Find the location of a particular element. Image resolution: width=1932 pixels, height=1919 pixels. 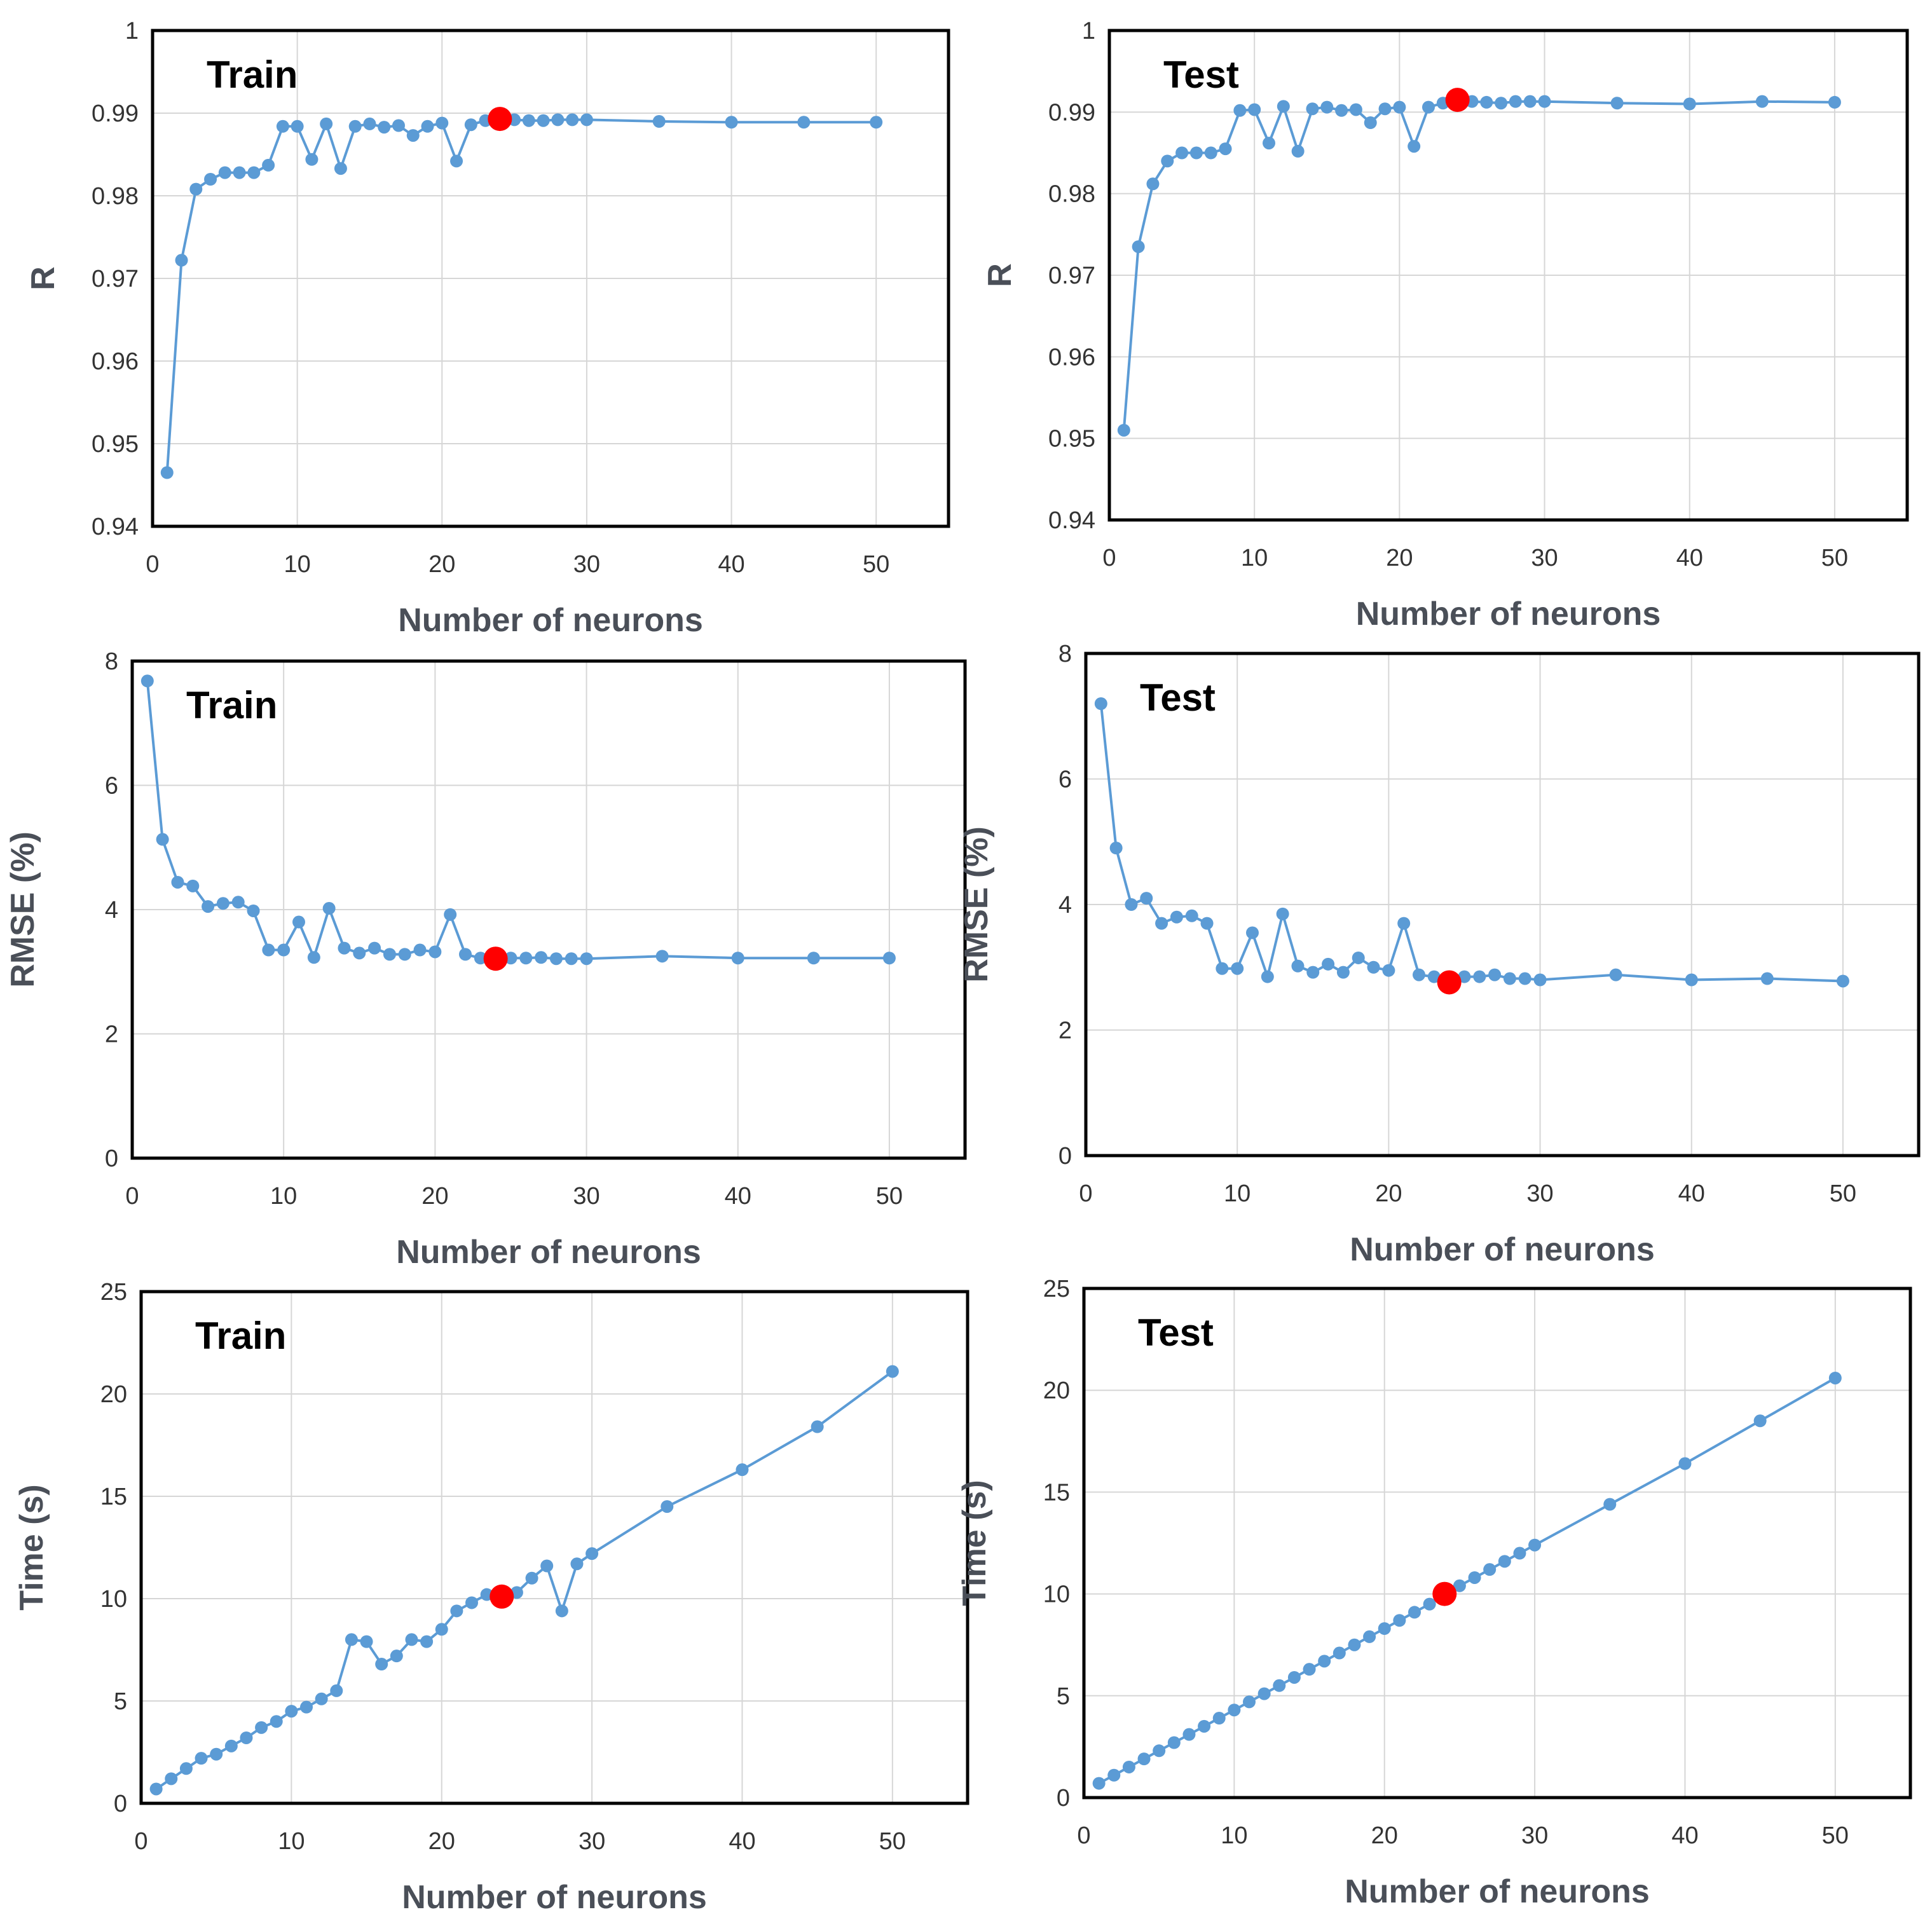

r-train-xtick-label-5: 50 is located at coordinates (876, 564).